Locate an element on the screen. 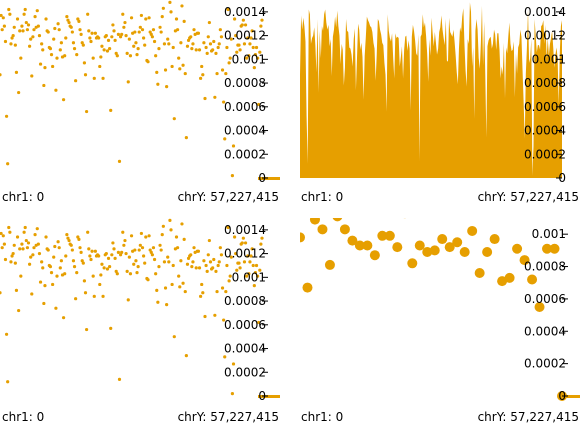 This screenshot has width=580, height=430. y-tick-label: 0.0004 is located at coordinates (545, 131).